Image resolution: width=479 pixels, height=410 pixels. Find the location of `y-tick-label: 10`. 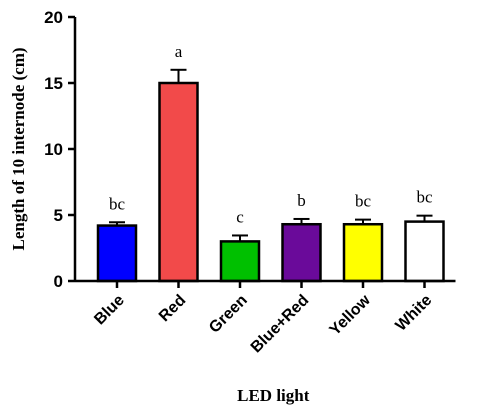

y-tick-label: 10 is located at coordinates (53, 149).